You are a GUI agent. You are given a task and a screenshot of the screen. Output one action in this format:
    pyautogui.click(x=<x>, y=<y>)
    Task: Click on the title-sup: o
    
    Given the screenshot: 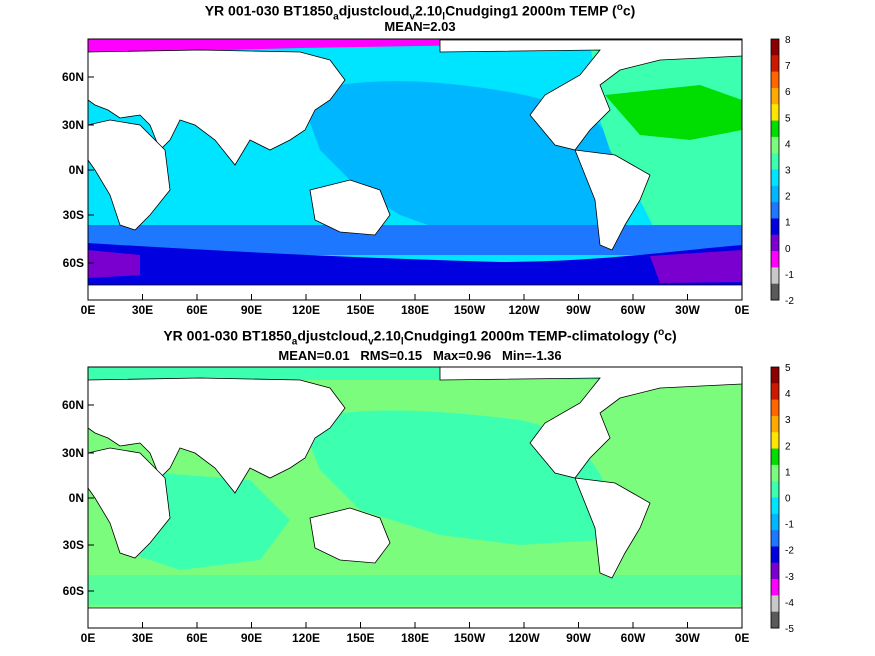 What is the action you would take?
    pyautogui.click(x=619, y=7)
    